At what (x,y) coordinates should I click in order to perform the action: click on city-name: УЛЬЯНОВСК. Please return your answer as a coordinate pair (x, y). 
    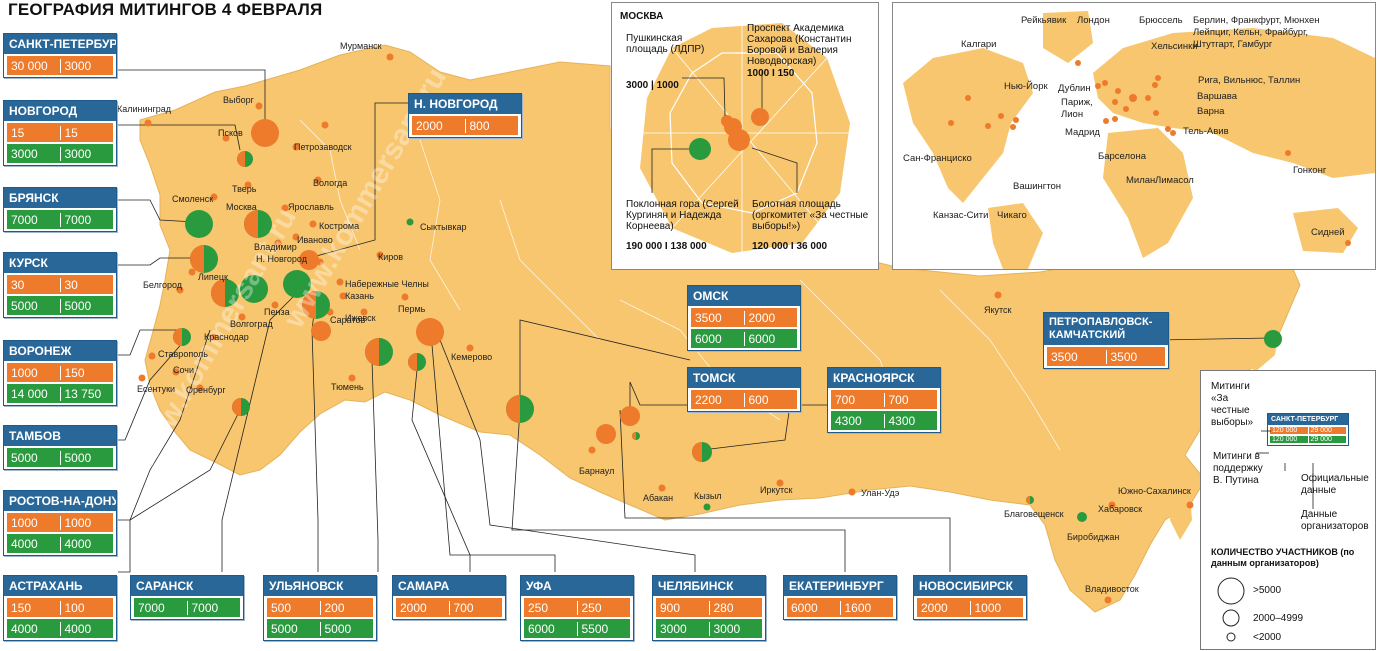
    Looking at the image, I should click on (320, 586).